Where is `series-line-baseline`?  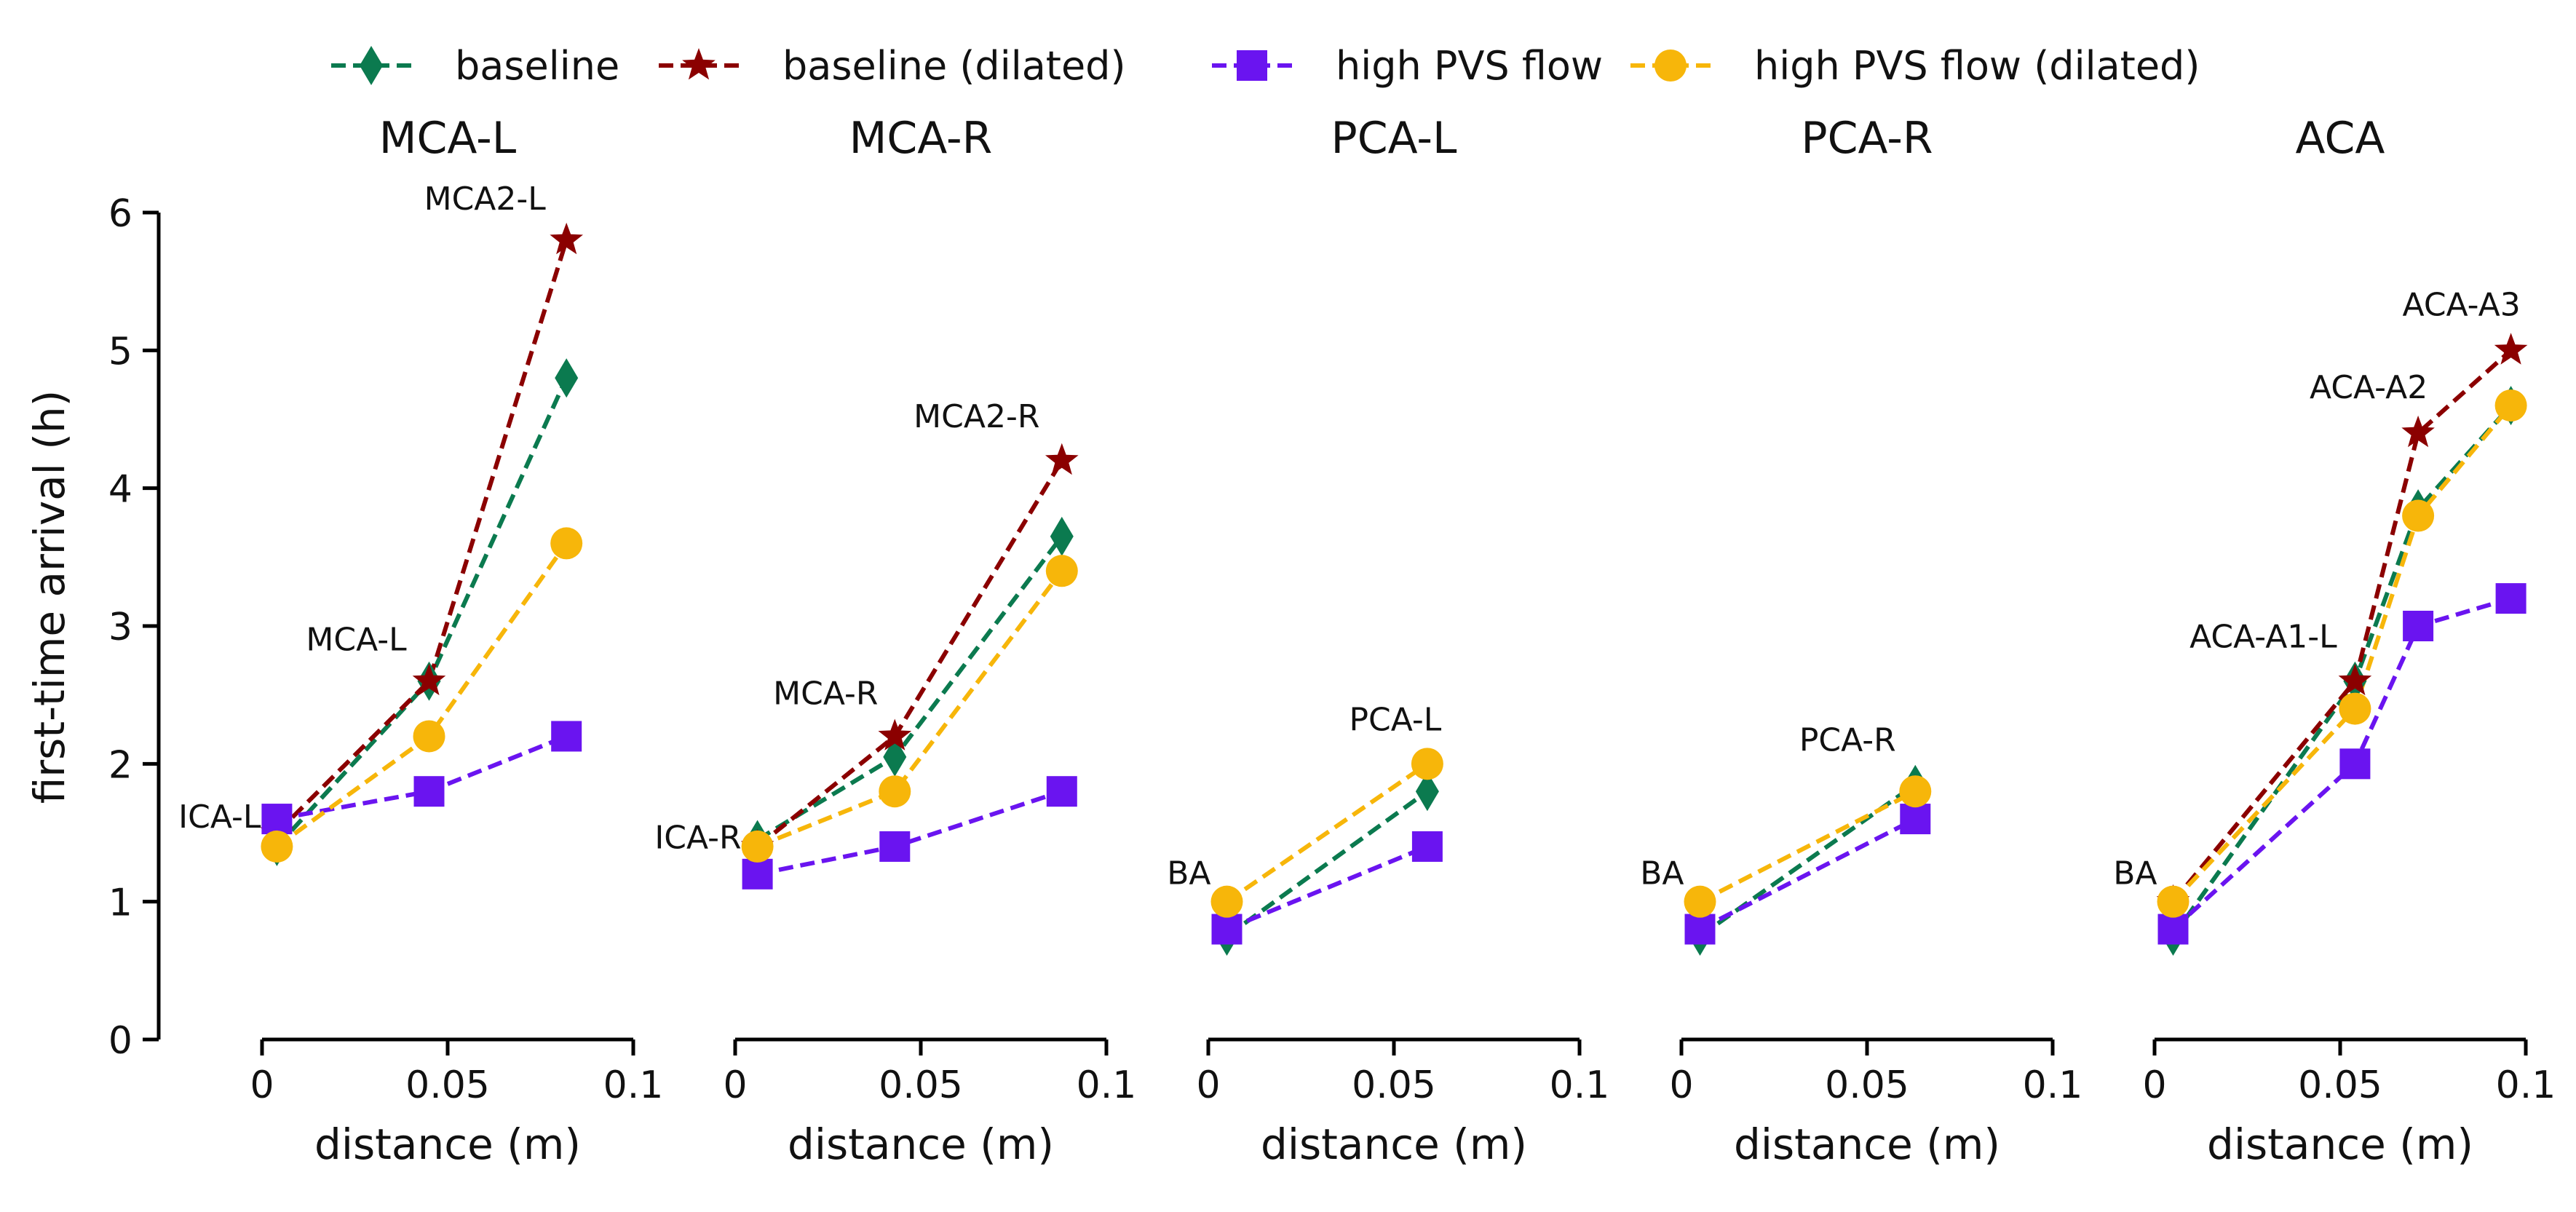 series-line-baseline is located at coordinates (1327, 864).